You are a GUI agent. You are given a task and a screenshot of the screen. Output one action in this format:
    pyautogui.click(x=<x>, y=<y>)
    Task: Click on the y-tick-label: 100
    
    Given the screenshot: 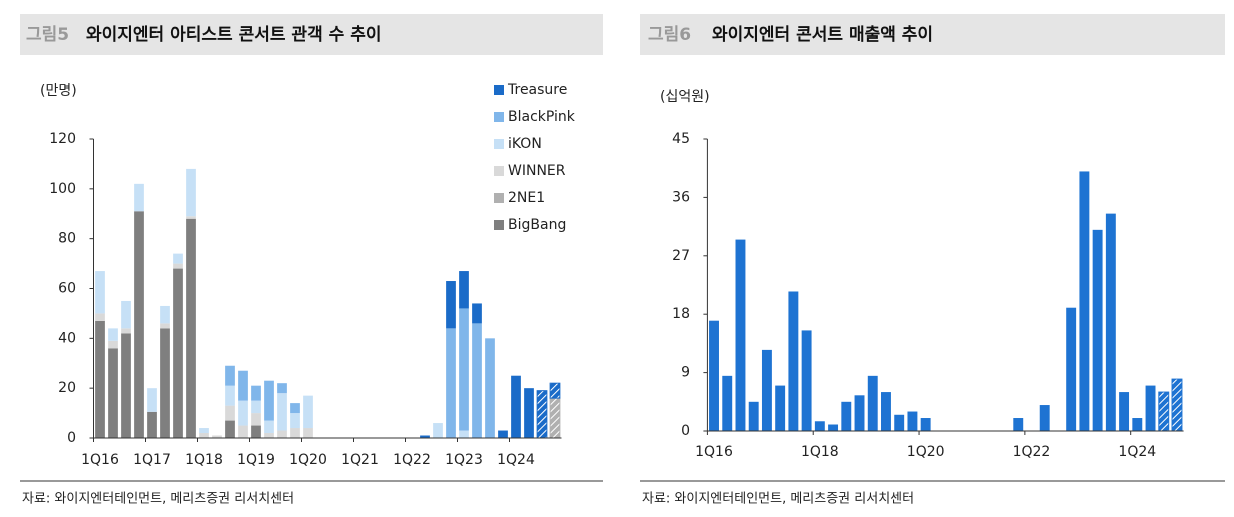 What is the action you would take?
    pyautogui.click(x=62, y=189)
    